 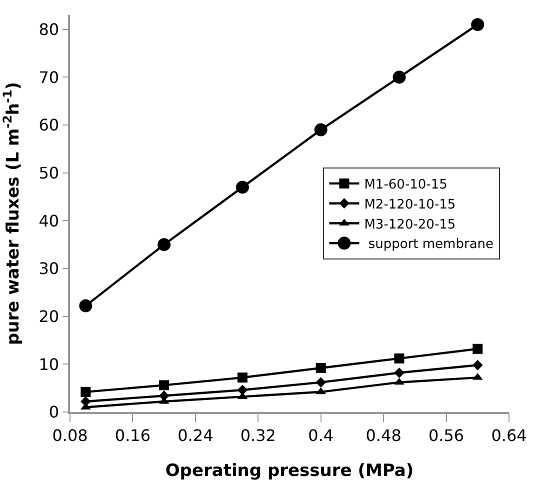 What do you see at coordinates (258, 435) in the screenshot?
I see `x-tick-label: 0.32` at bounding box center [258, 435].